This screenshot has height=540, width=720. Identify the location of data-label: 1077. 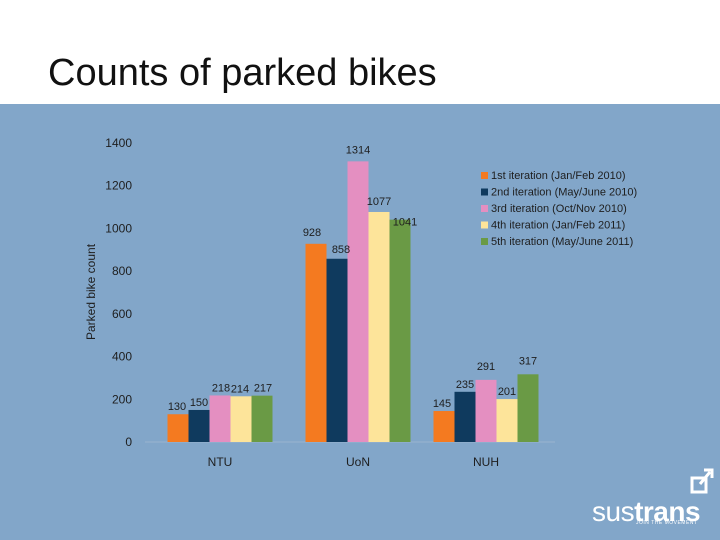
(379, 202).